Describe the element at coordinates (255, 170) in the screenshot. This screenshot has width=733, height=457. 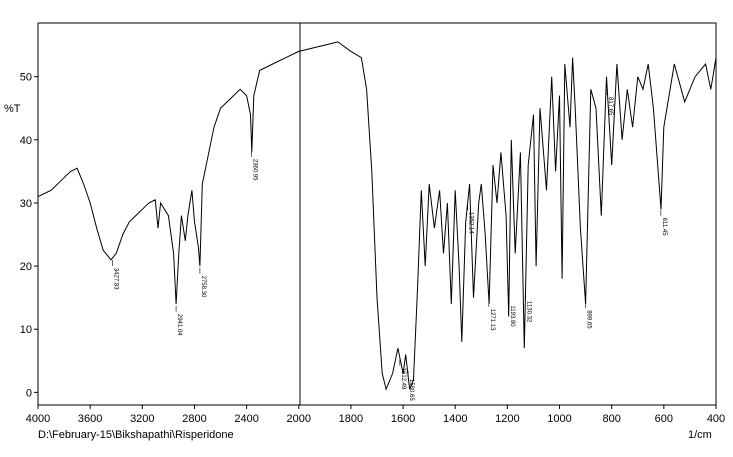
I see `annotation: 2360.95` at that location.